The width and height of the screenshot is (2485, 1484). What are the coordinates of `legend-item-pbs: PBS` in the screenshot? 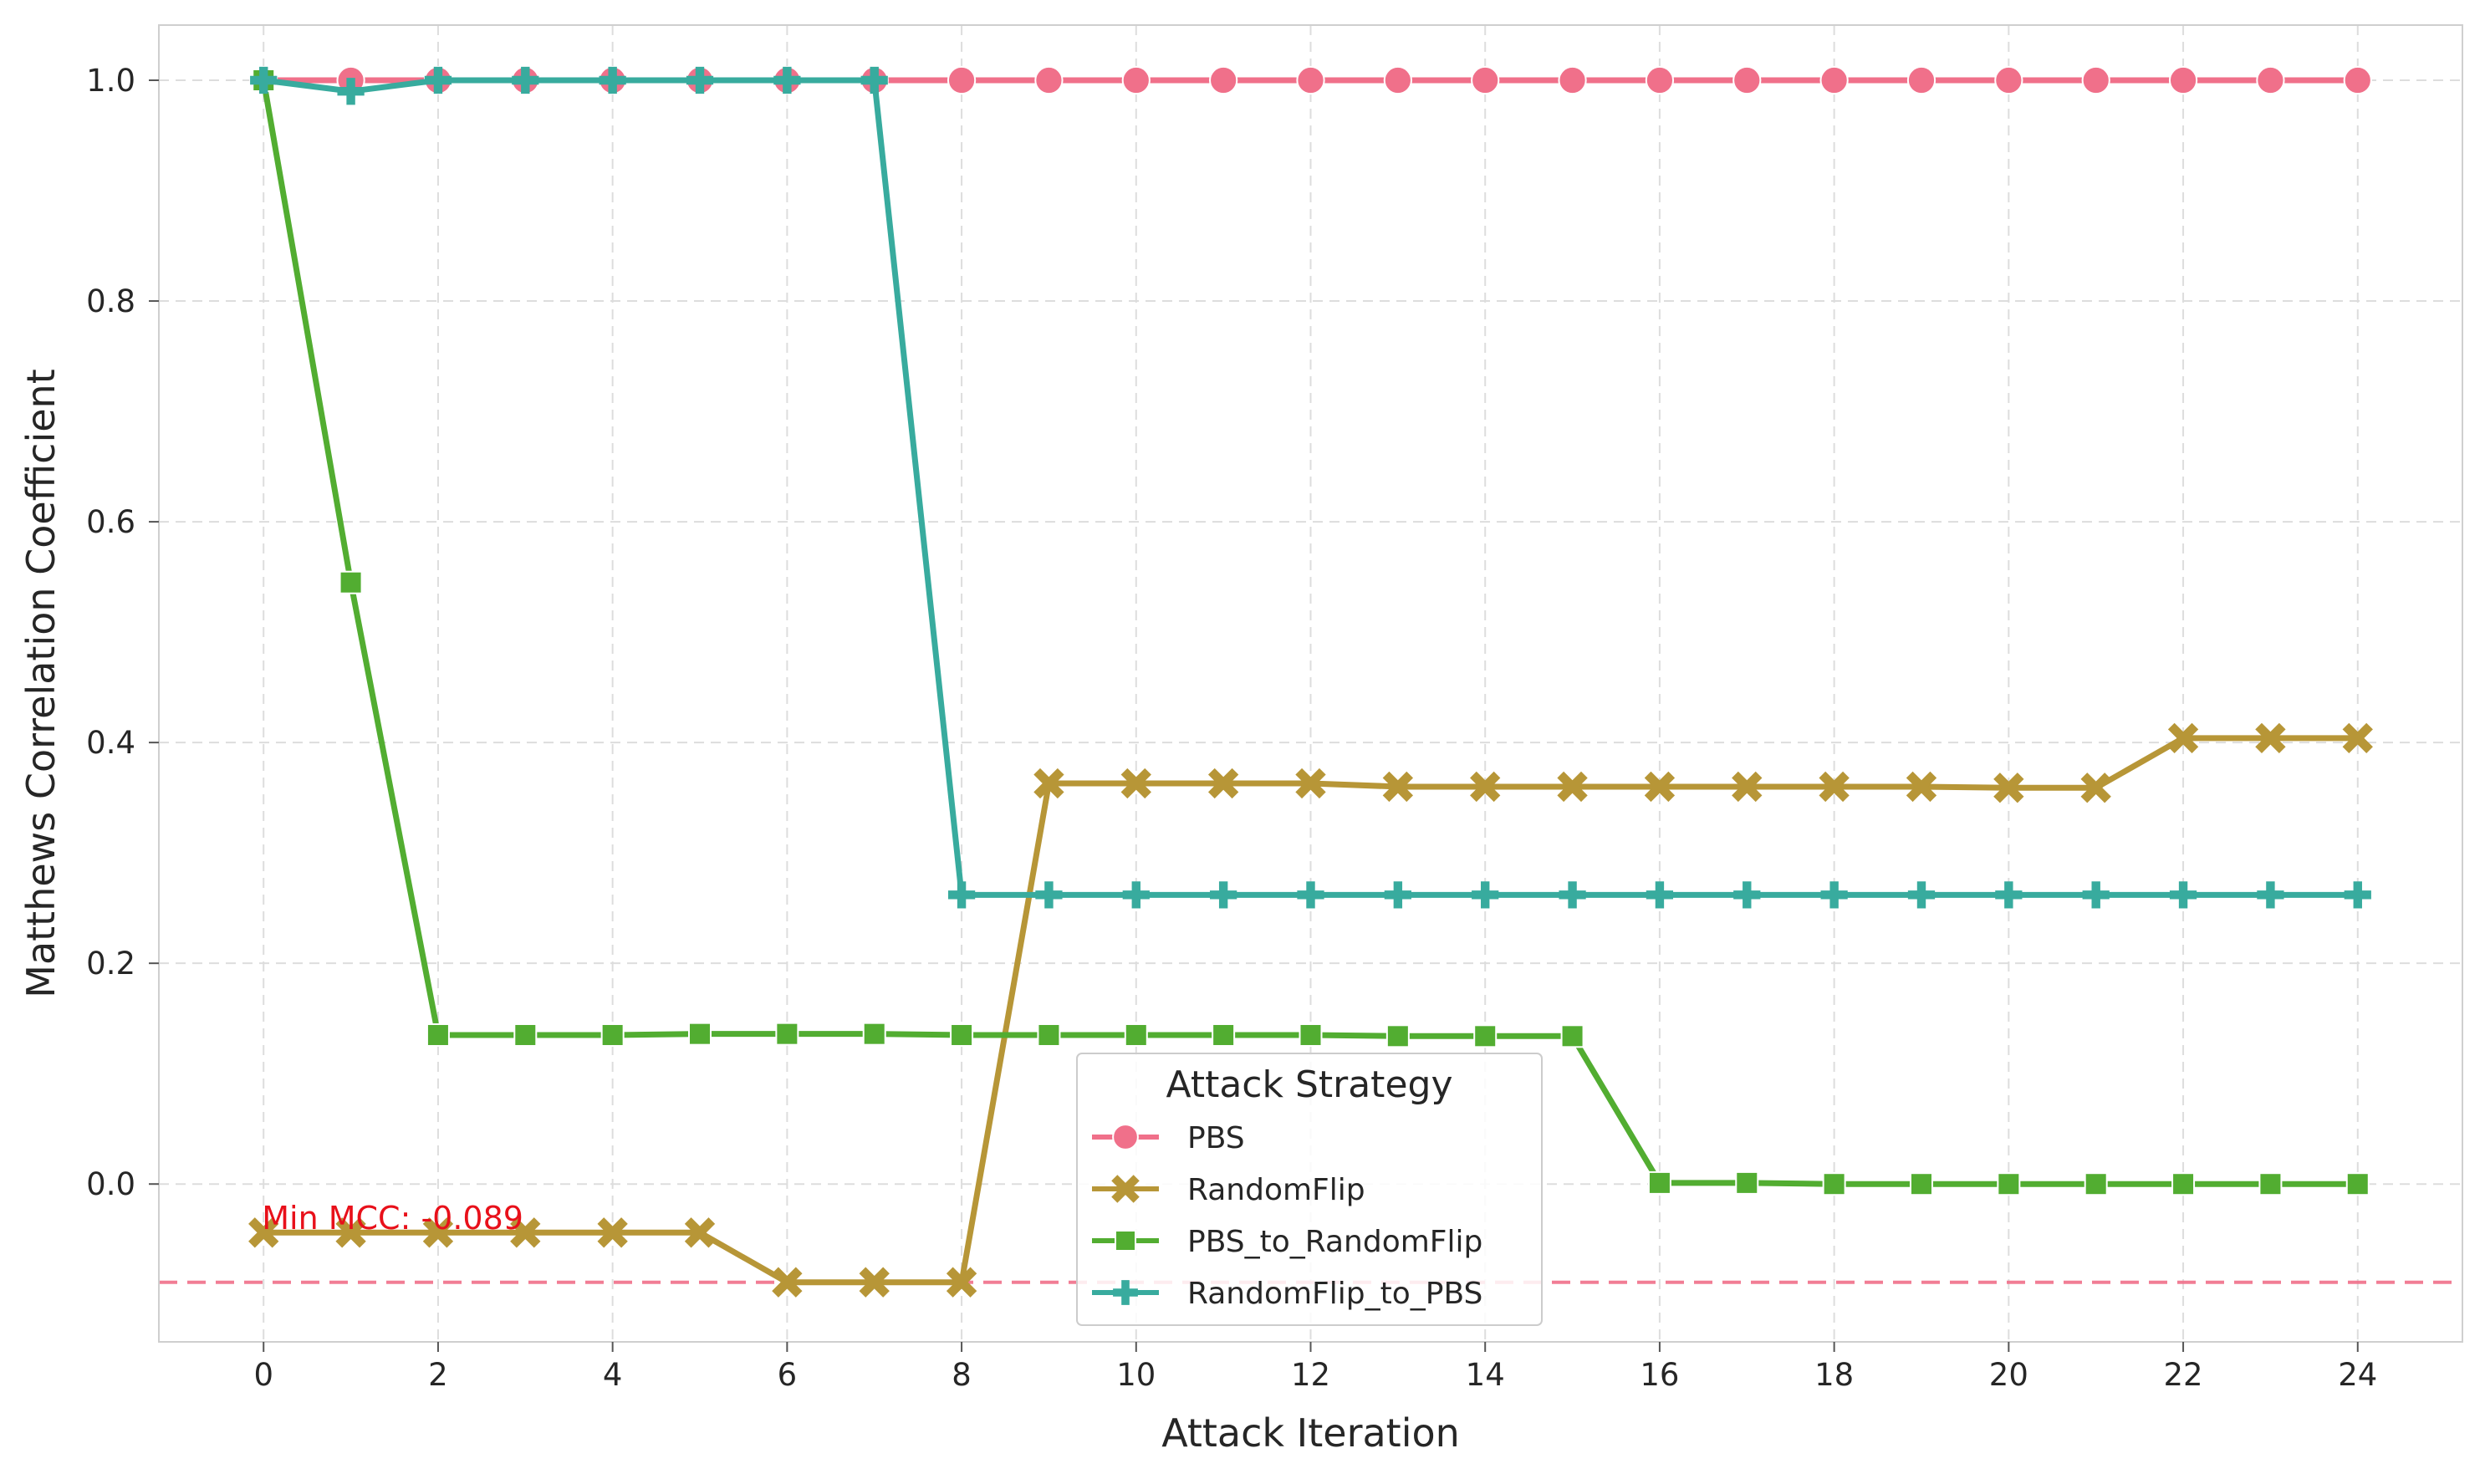 It's located at (1168, 1138).